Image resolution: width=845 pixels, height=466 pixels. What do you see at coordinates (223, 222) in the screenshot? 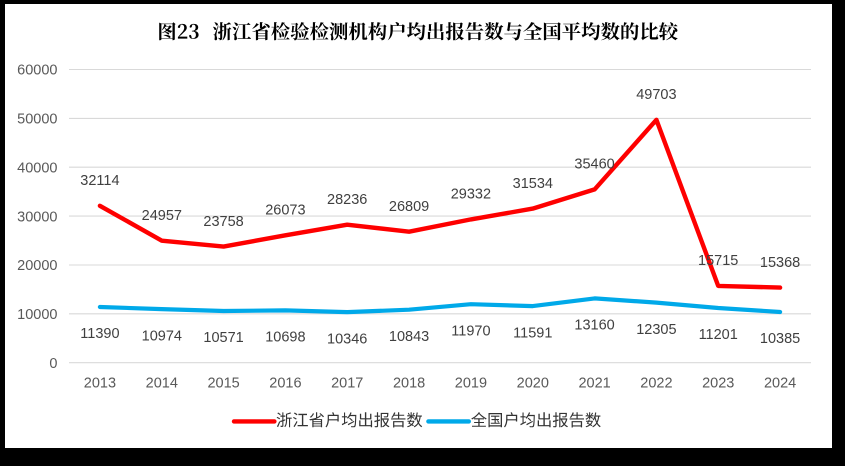
I see `svg-text: 23758` at bounding box center [223, 222].